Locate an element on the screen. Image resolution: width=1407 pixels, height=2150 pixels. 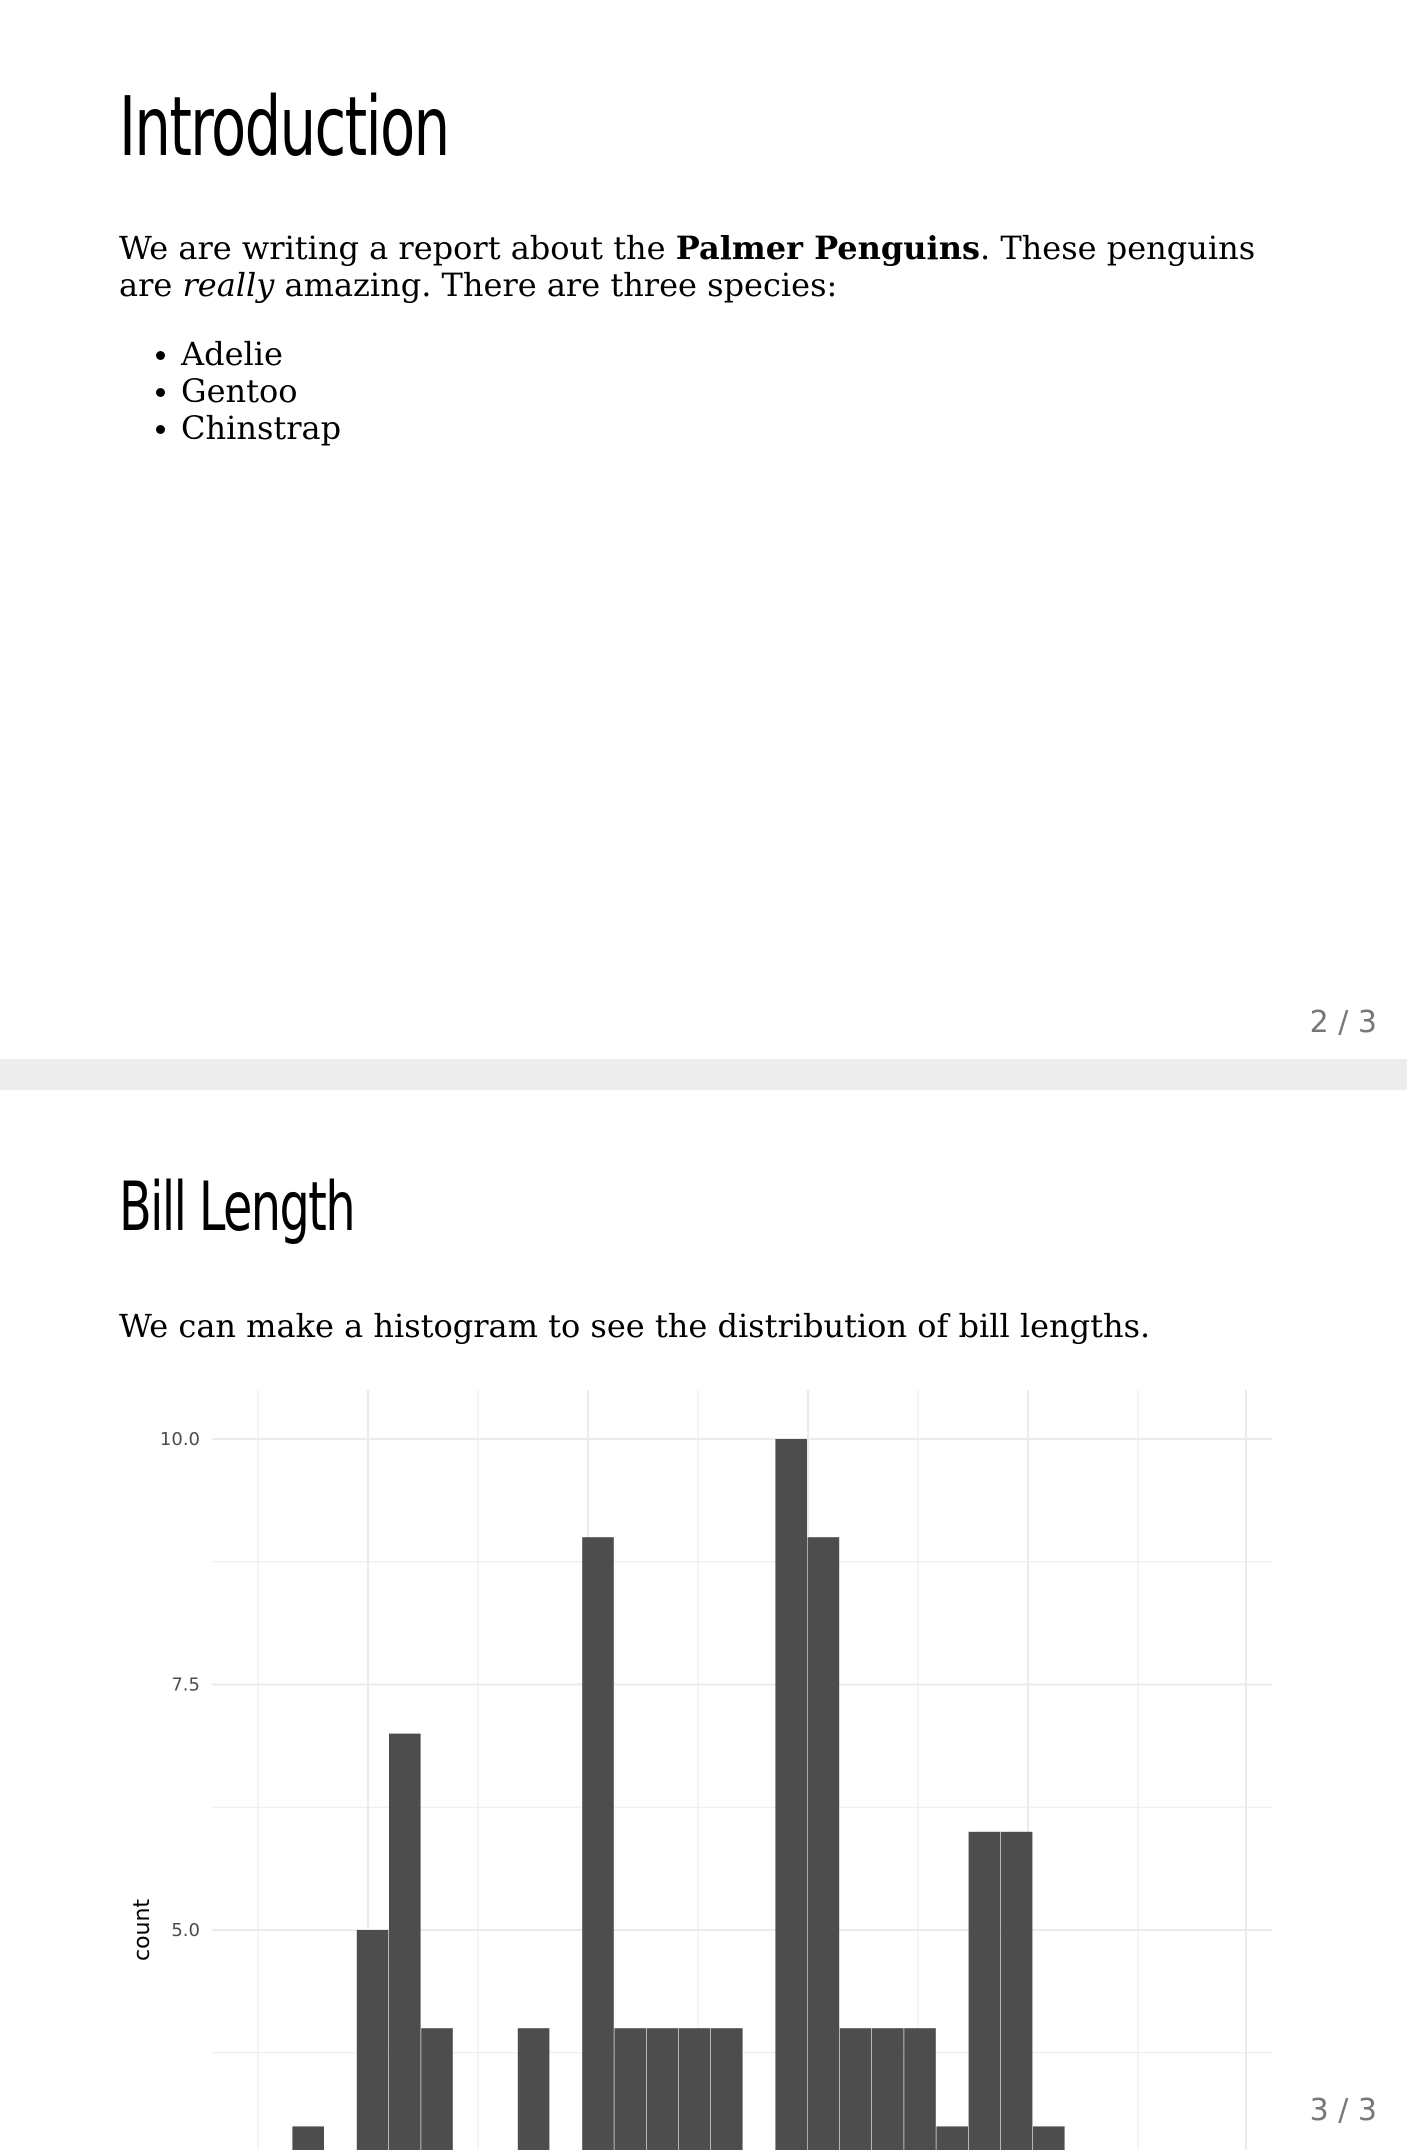
intro-text-middle: . These penguins are is located at coordinates (687, 266).